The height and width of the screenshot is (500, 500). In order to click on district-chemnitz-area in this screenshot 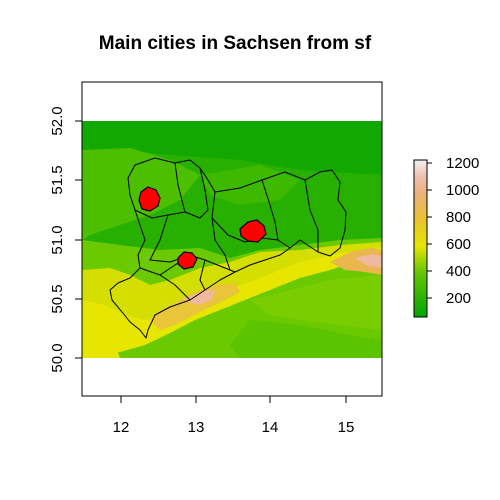, I will do `click(221, 244)`.